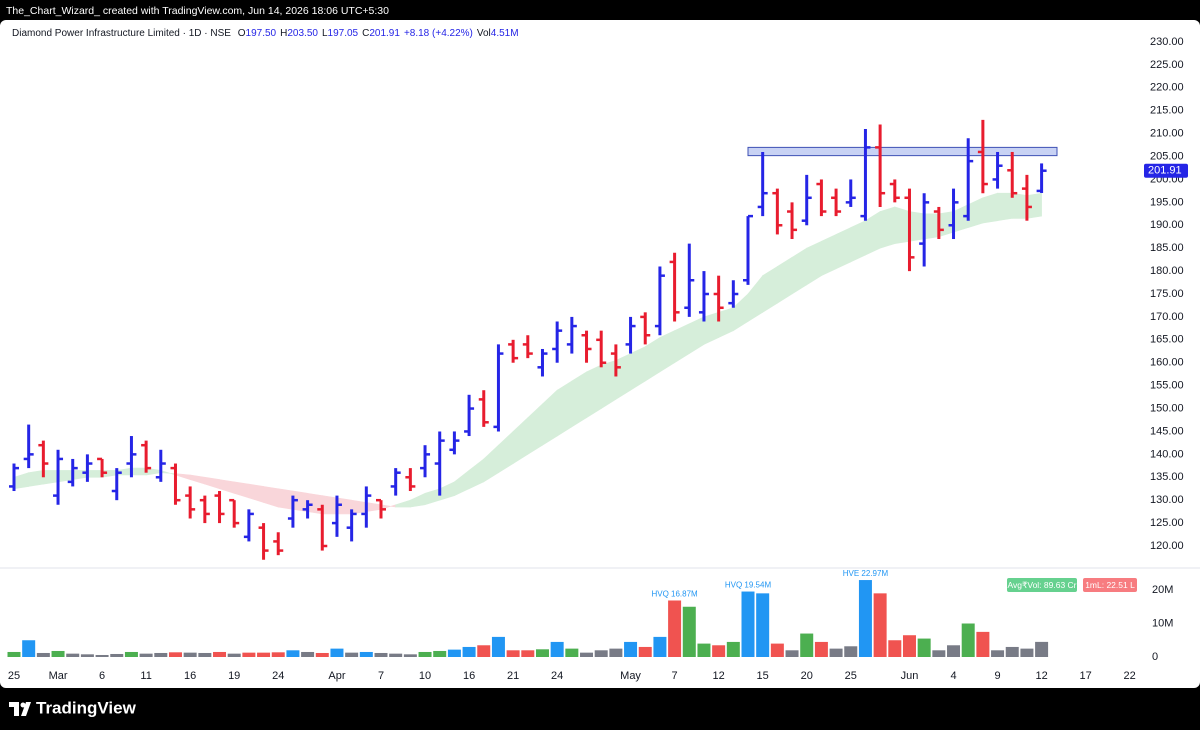 The height and width of the screenshot is (730, 1200). Describe the element at coordinates (674, 594) in the screenshot. I see `volume-label: HVQ 16.87M` at that location.